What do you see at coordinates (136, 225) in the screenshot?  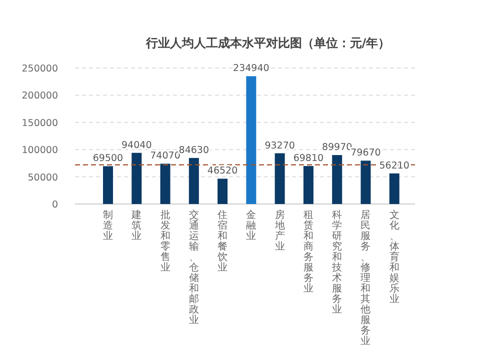 I see `x-tick-label: 建筑业` at bounding box center [136, 225].